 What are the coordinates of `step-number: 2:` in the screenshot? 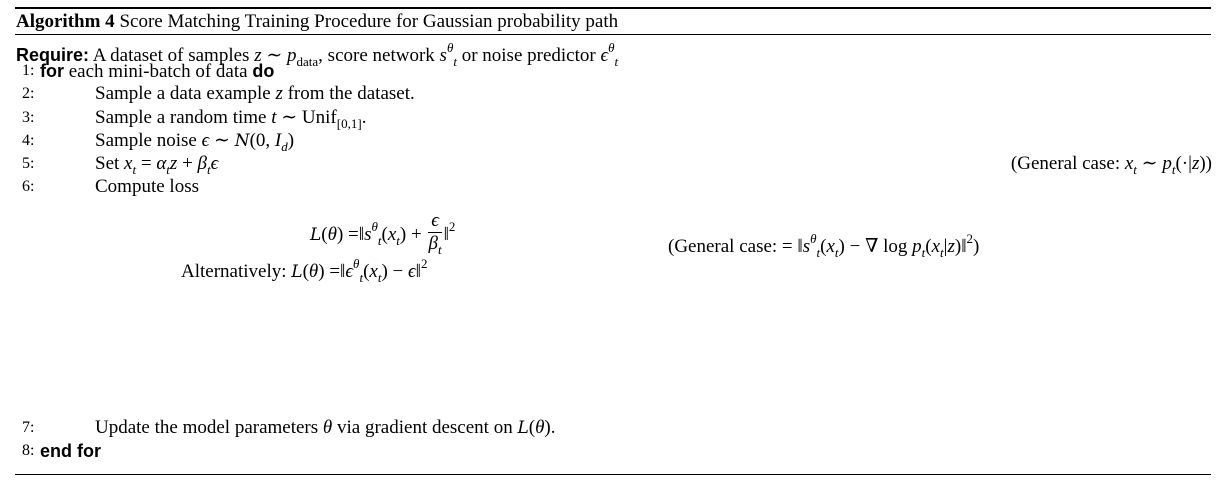 It's located at (28, 93).